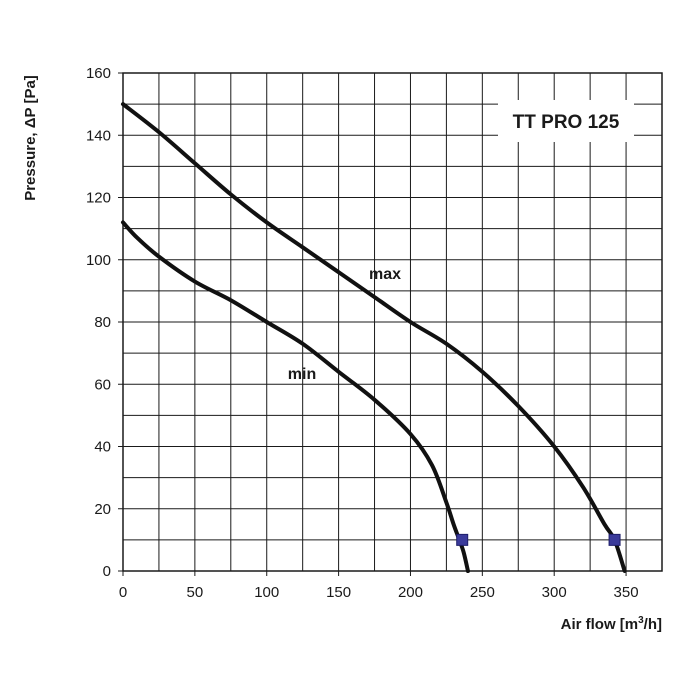  What do you see at coordinates (554, 592) in the screenshot?
I see `x-tick-label: 300` at bounding box center [554, 592].